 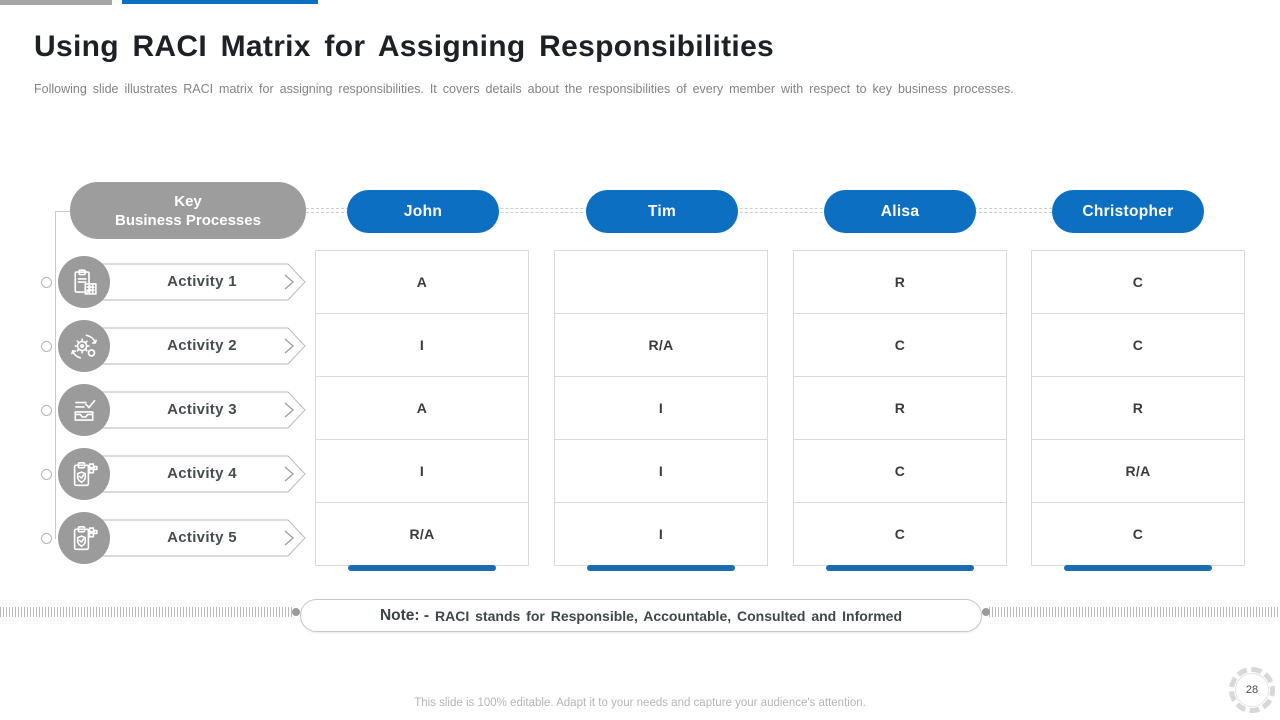 I want to click on note-label: Note: -, so click(x=404, y=615).